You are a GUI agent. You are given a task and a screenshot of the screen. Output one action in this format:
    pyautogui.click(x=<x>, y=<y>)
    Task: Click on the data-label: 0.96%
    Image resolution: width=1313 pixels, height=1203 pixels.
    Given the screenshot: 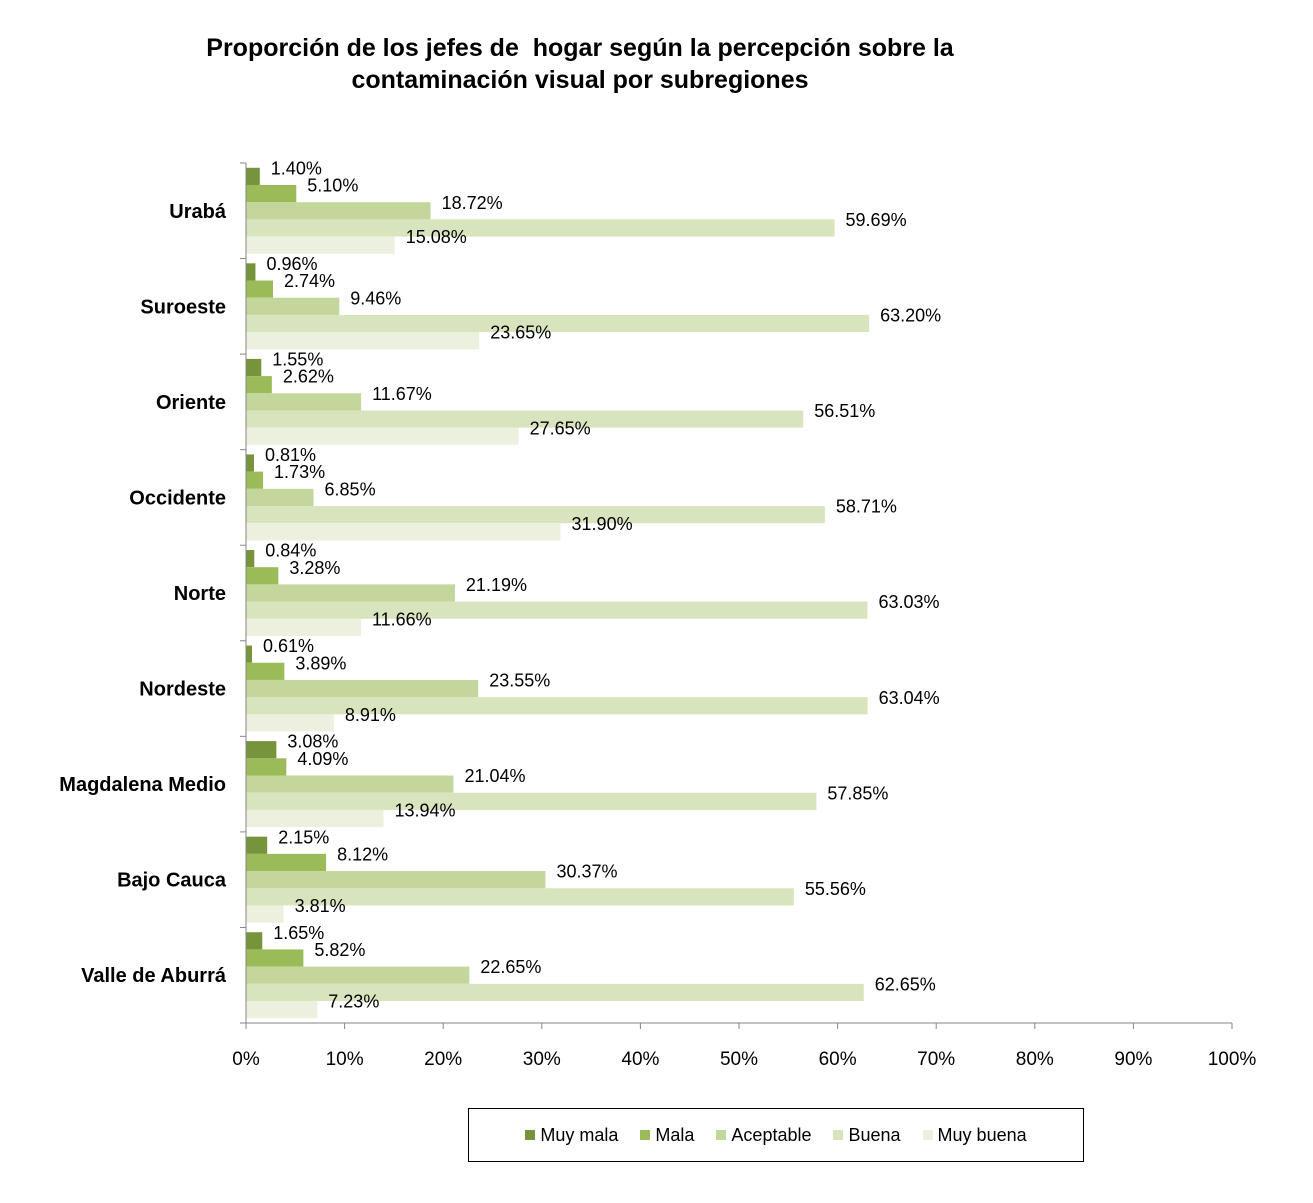 What is the action you would take?
    pyautogui.click(x=291, y=264)
    